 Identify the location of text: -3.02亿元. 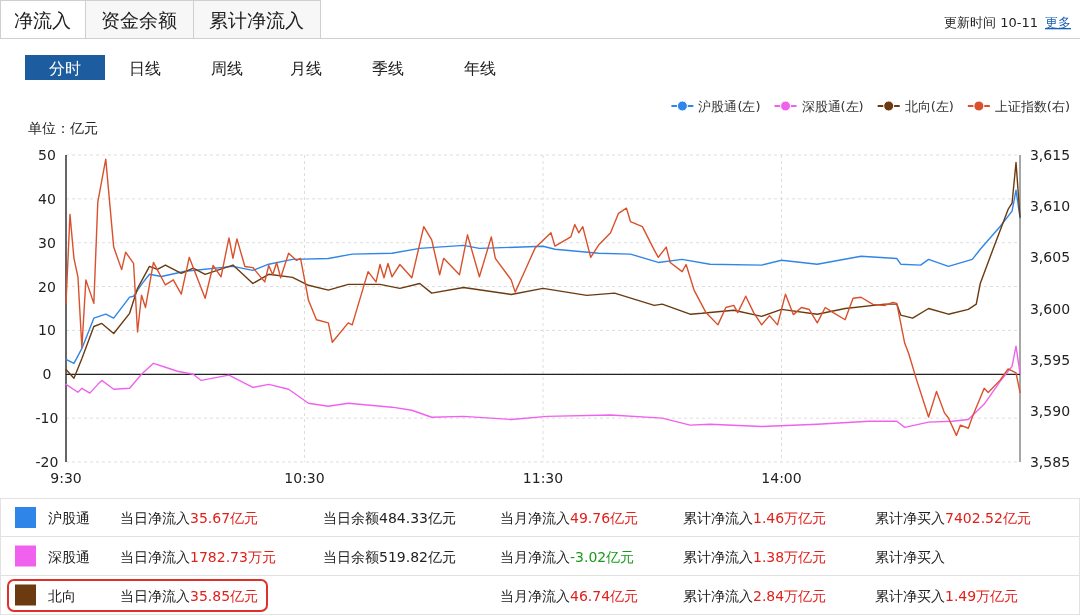
(602, 556).